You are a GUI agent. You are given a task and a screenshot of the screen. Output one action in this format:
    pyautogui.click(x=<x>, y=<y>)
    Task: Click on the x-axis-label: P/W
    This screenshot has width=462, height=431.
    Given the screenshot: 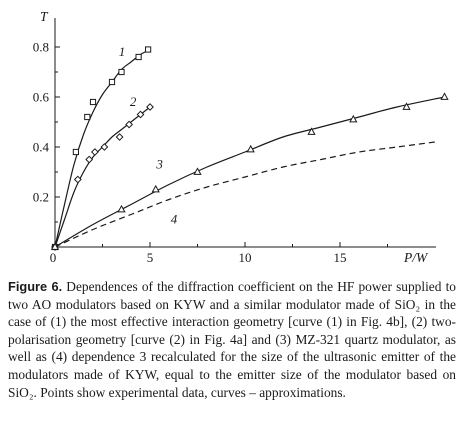 What is the action you would take?
    pyautogui.click(x=416, y=257)
    